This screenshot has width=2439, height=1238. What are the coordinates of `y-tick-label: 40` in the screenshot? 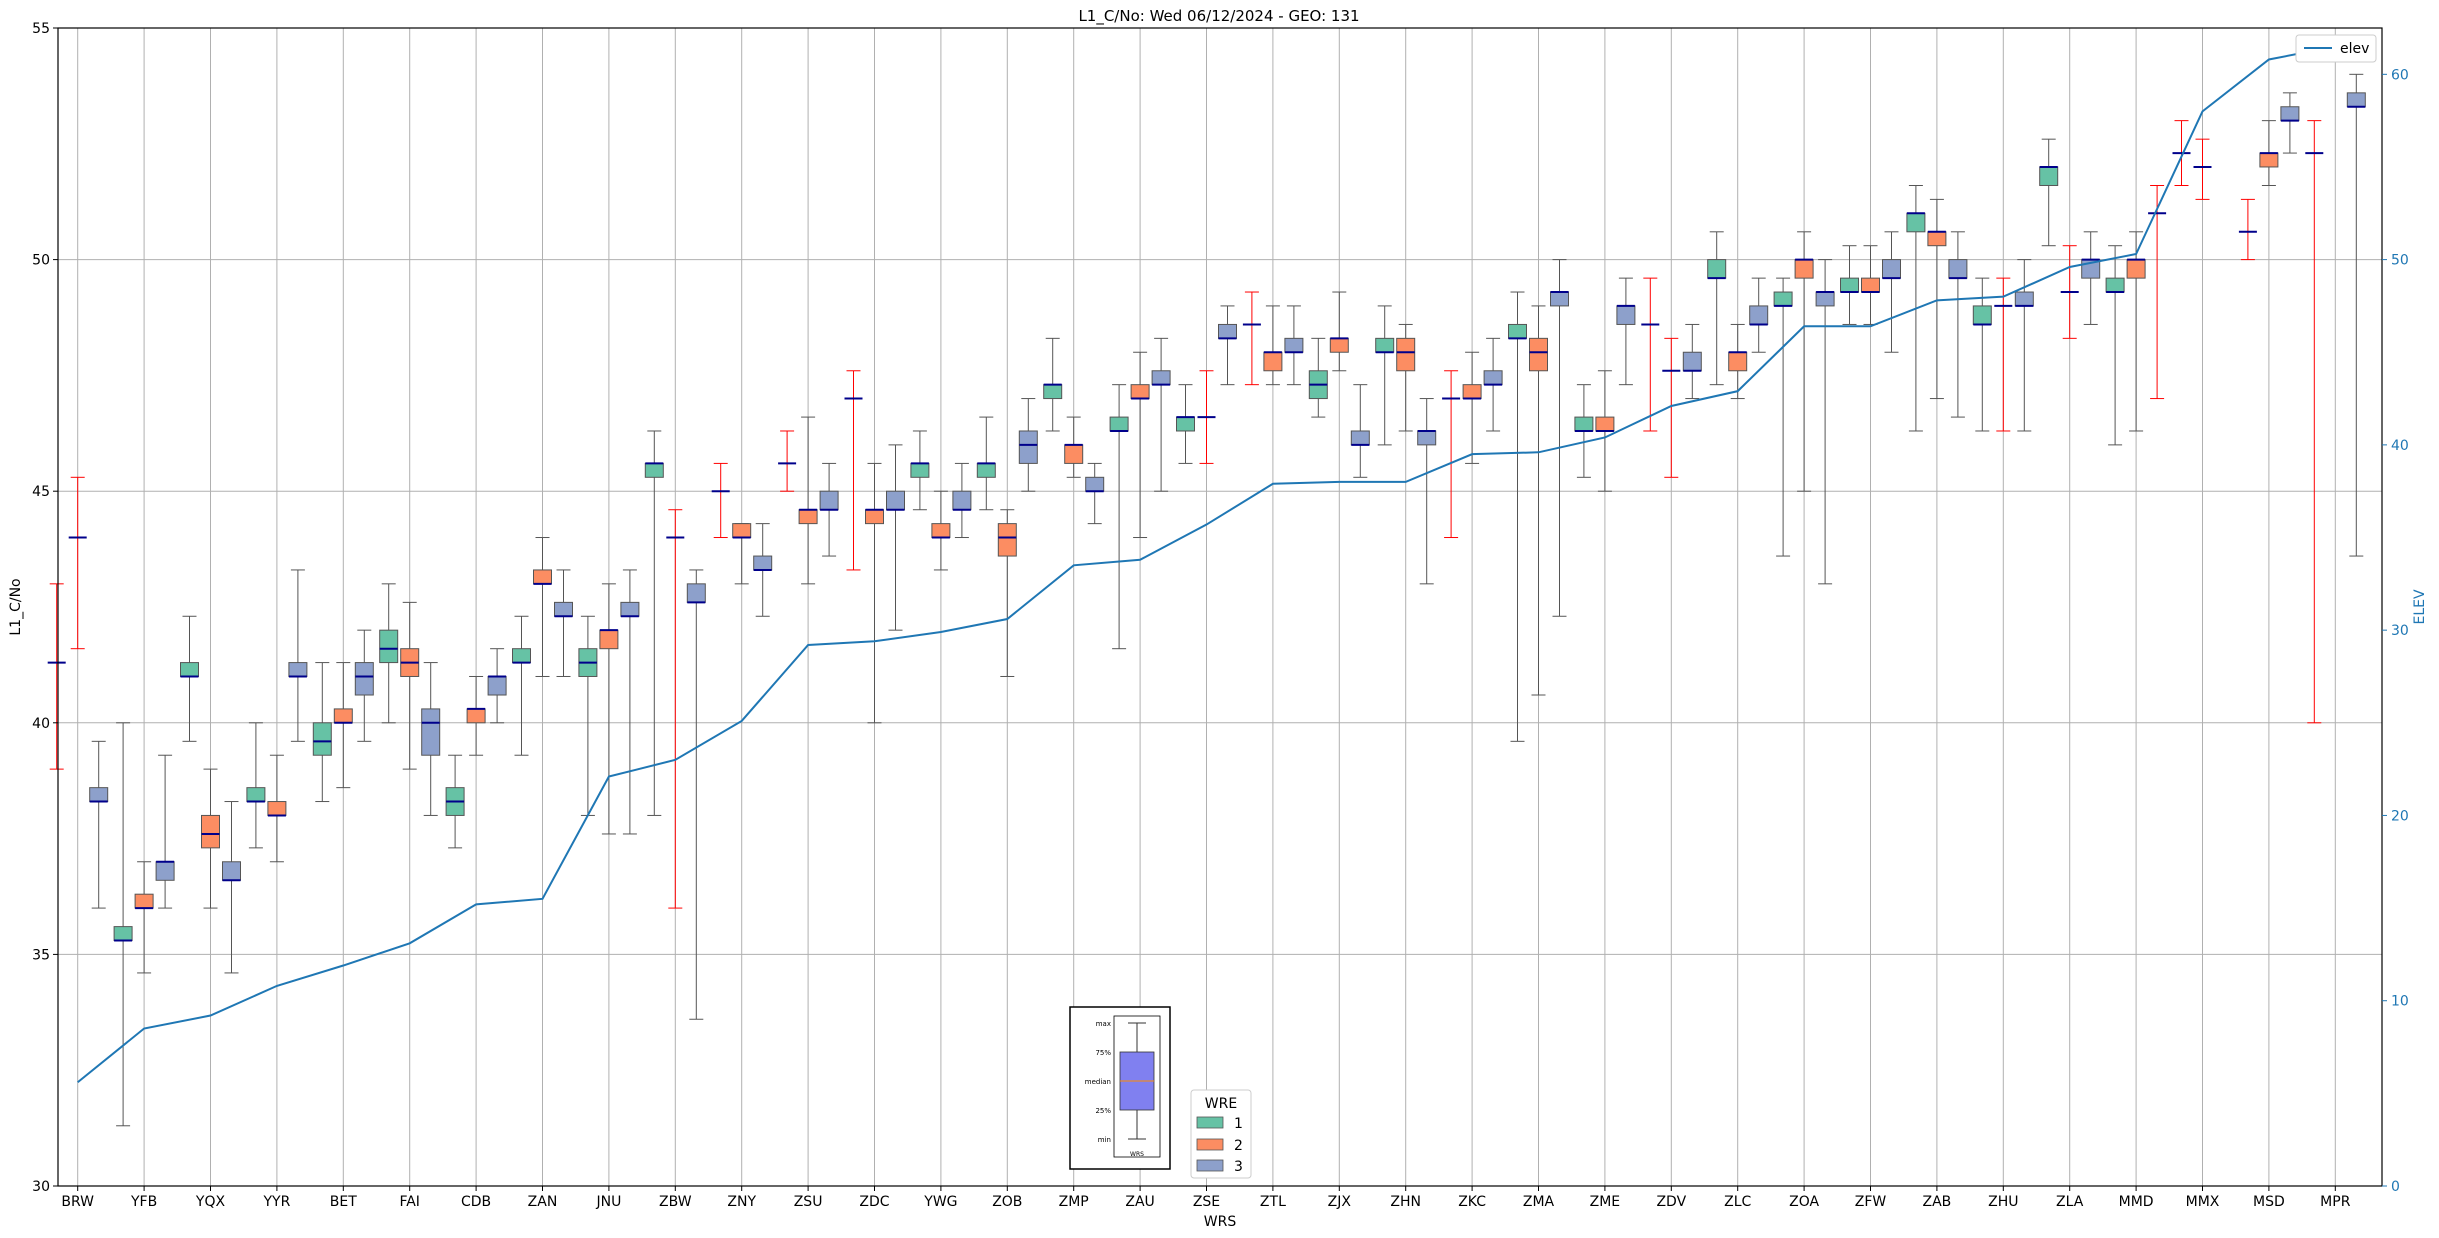 It's located at (41, 724).